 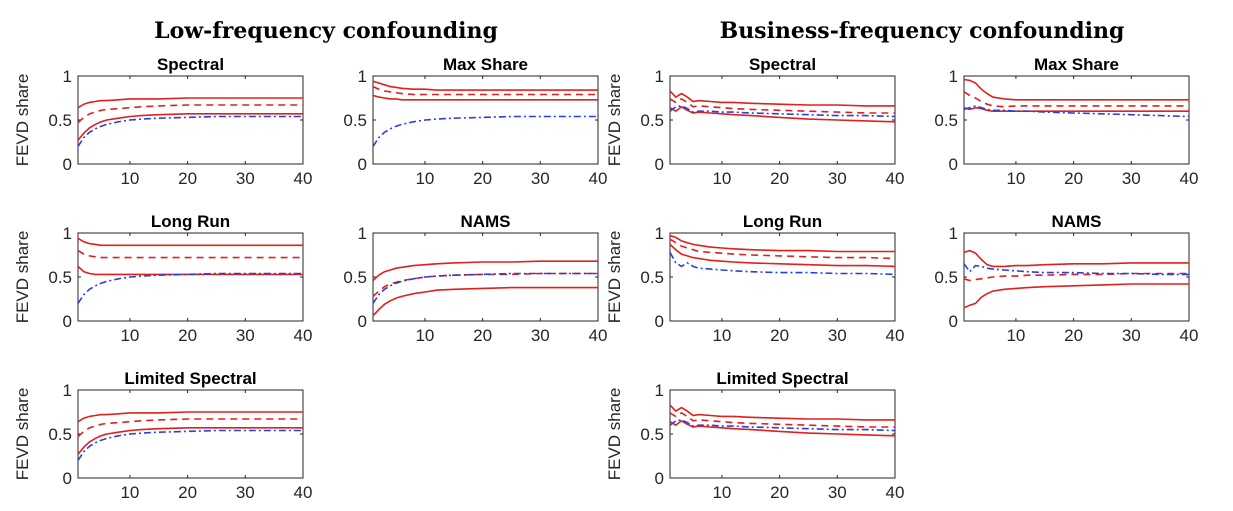 I want to click on panel-title: Limited Spectral, so click(x=190, y=378).